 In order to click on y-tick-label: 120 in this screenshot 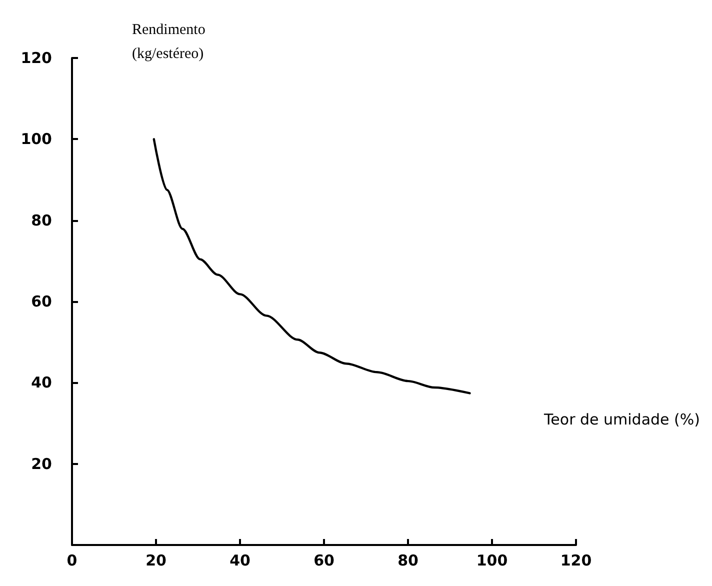, I will do `click(36, 58)`.